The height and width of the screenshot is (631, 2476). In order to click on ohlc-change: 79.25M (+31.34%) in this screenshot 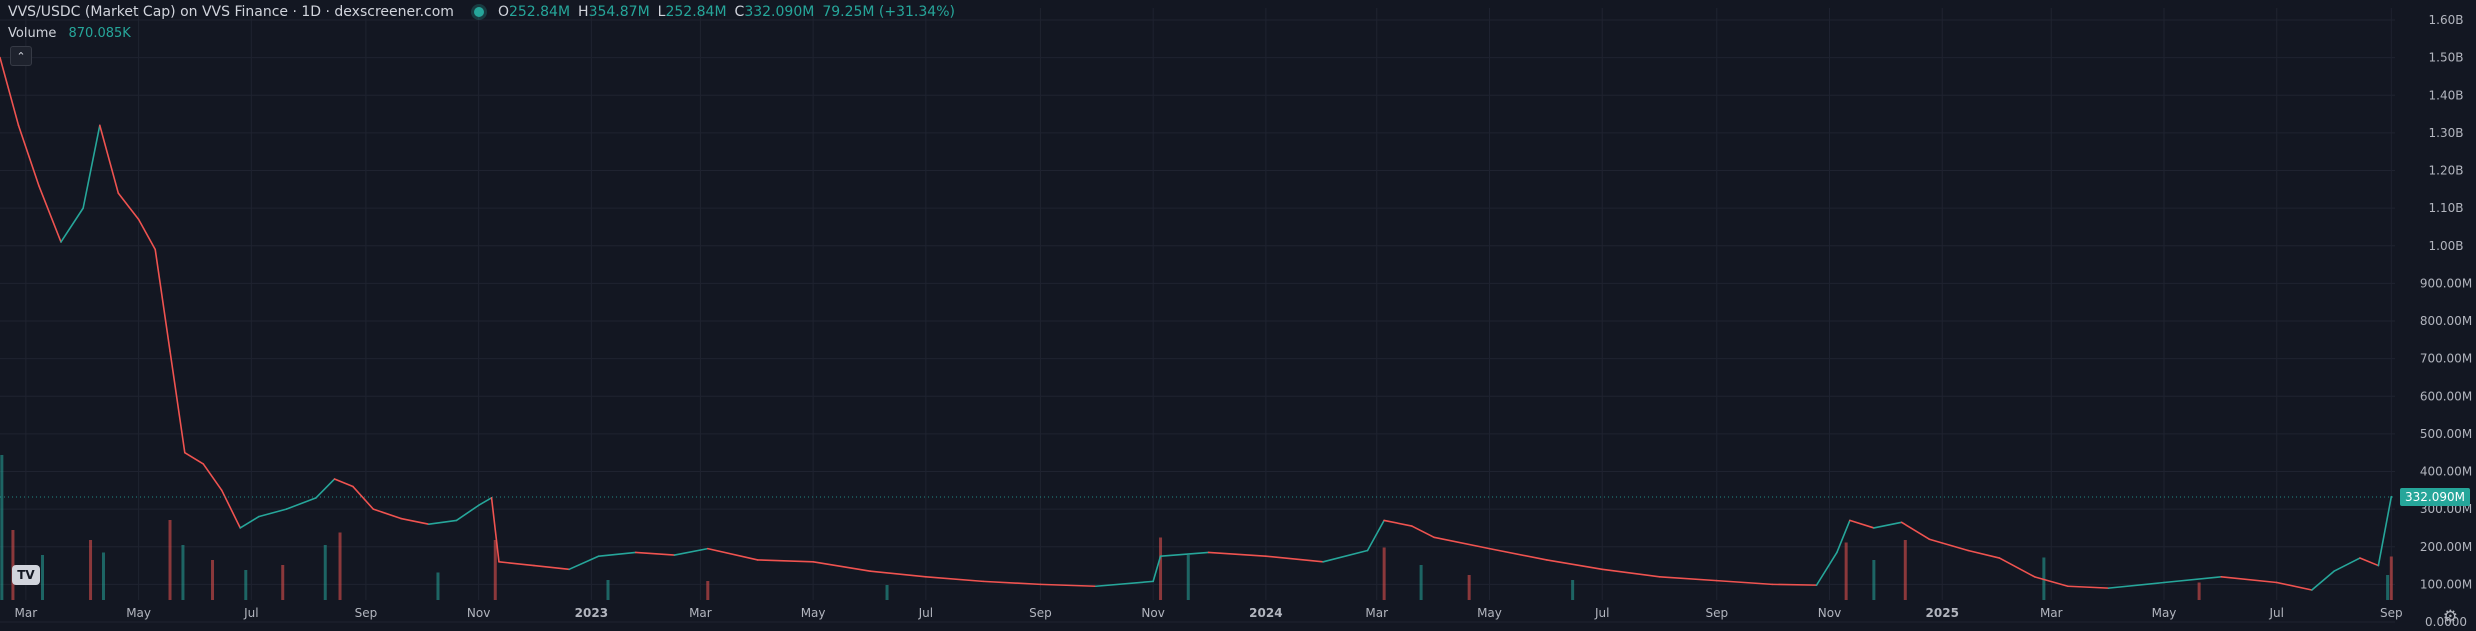, I will do `click(888, 12)`.